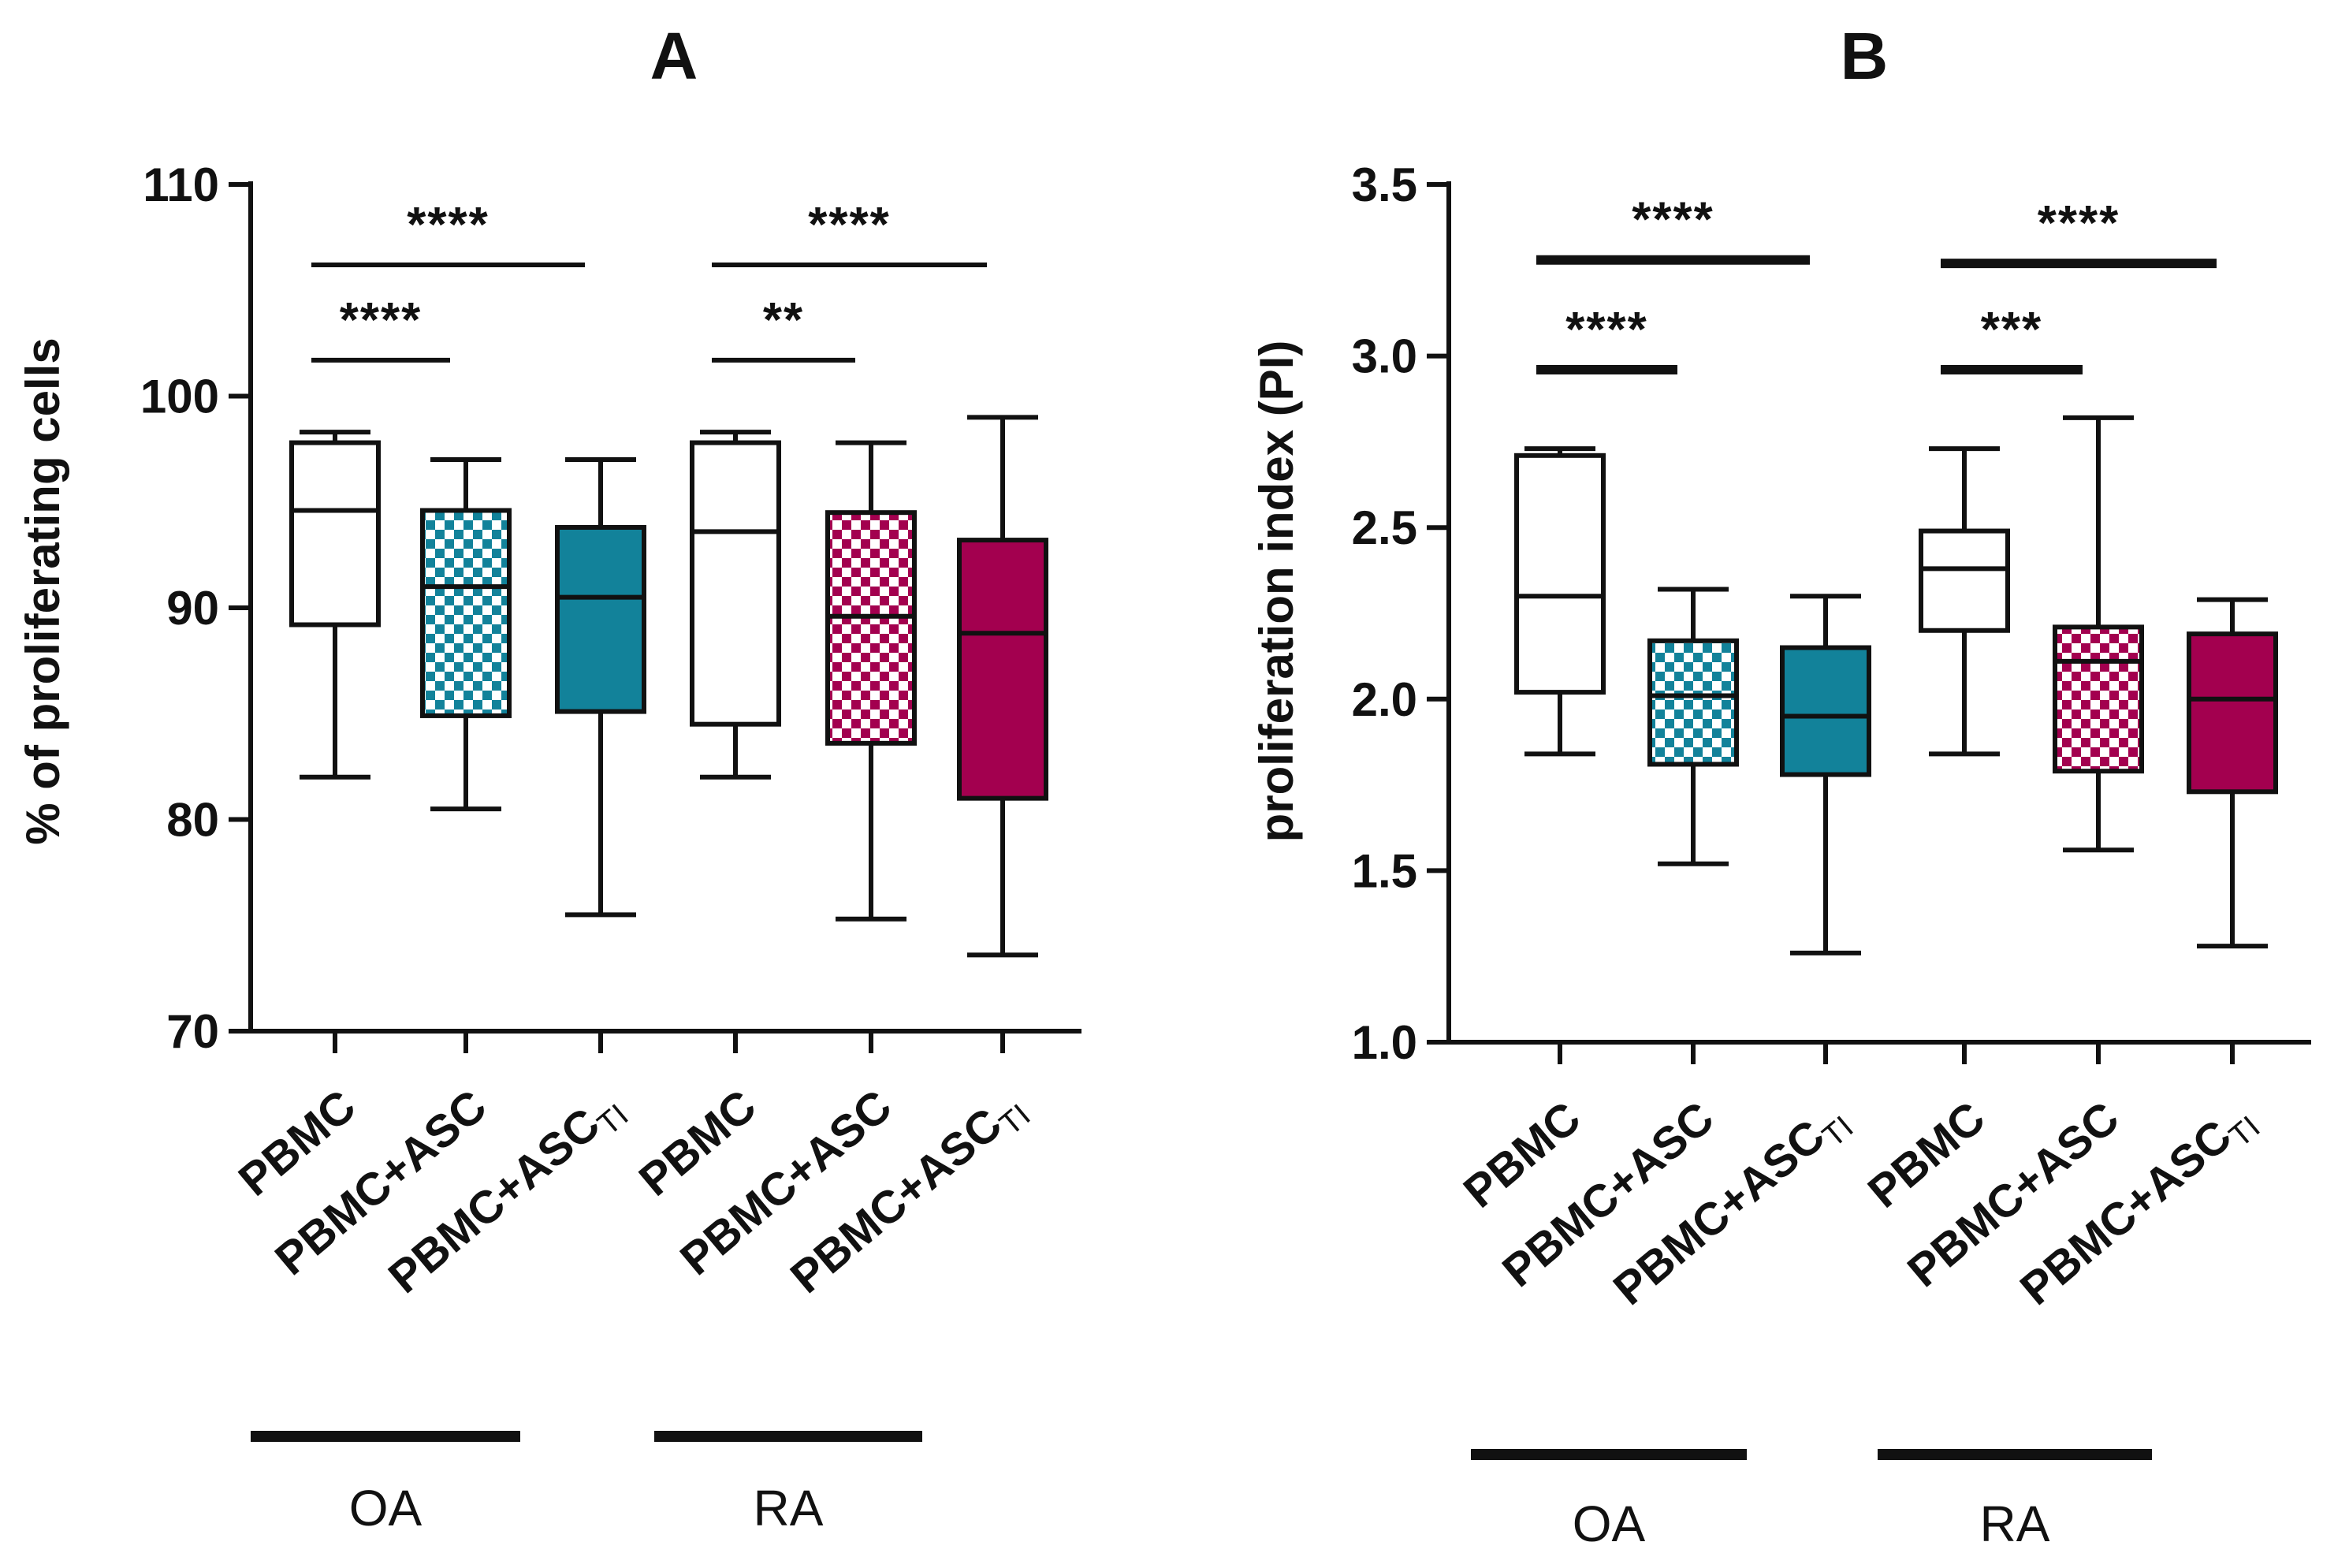 This screenshot has width=2349, height=1568. Describe the element at coordinates (192, 820) in the screenshot. I see `y-tick-label: 80` at that location.